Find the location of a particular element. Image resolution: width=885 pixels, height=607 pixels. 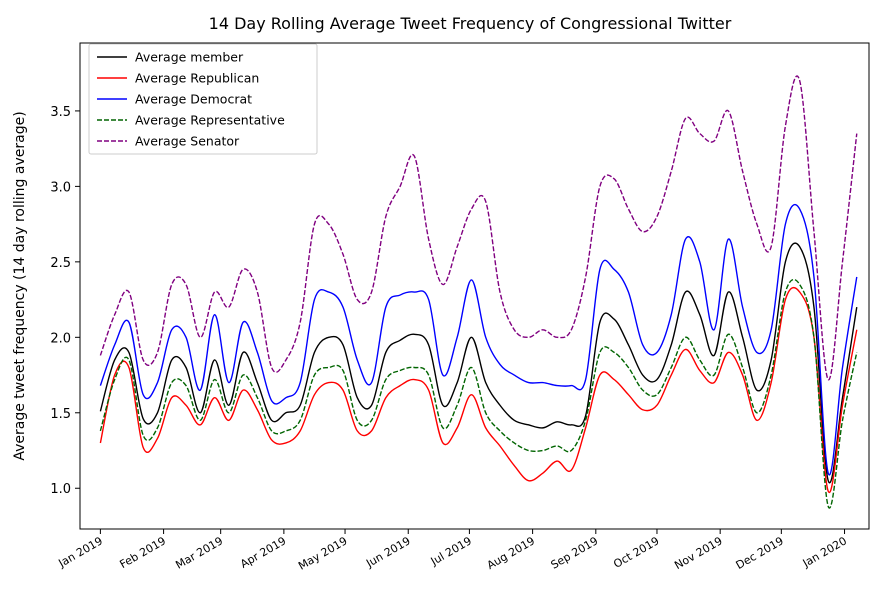

legend-box is located at coordinates (203, 99).